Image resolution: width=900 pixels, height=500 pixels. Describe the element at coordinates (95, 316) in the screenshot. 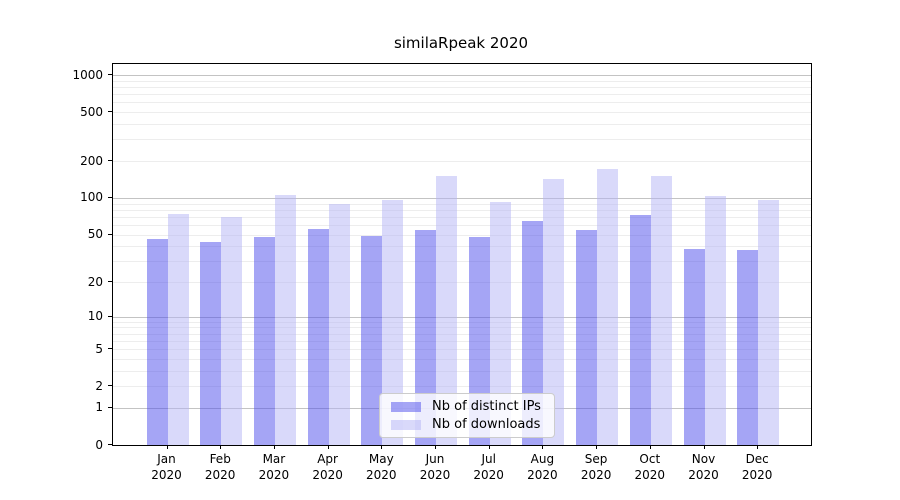

I see `y-tick-label-10: 10` at that location.